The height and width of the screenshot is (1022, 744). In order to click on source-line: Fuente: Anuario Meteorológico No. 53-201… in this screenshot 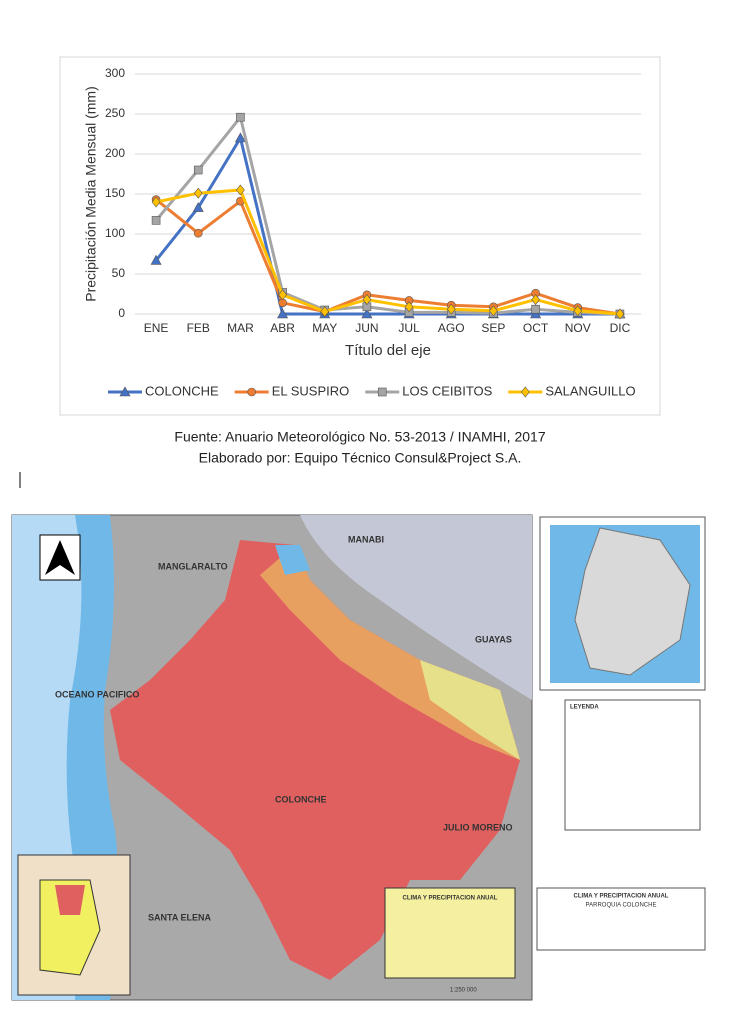, I will do `click(359, 437)`.